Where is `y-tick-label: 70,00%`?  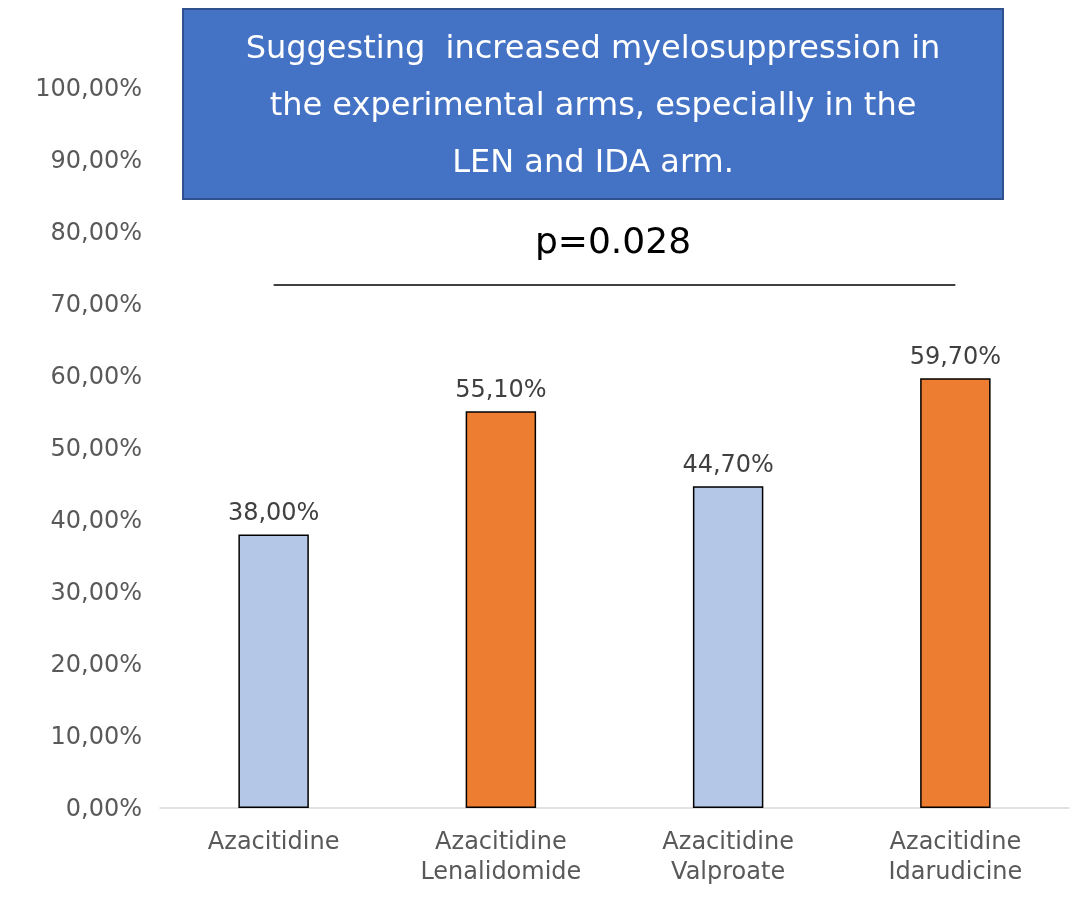
y-tick-label: 70,00% is located at coordinates (96, 304).